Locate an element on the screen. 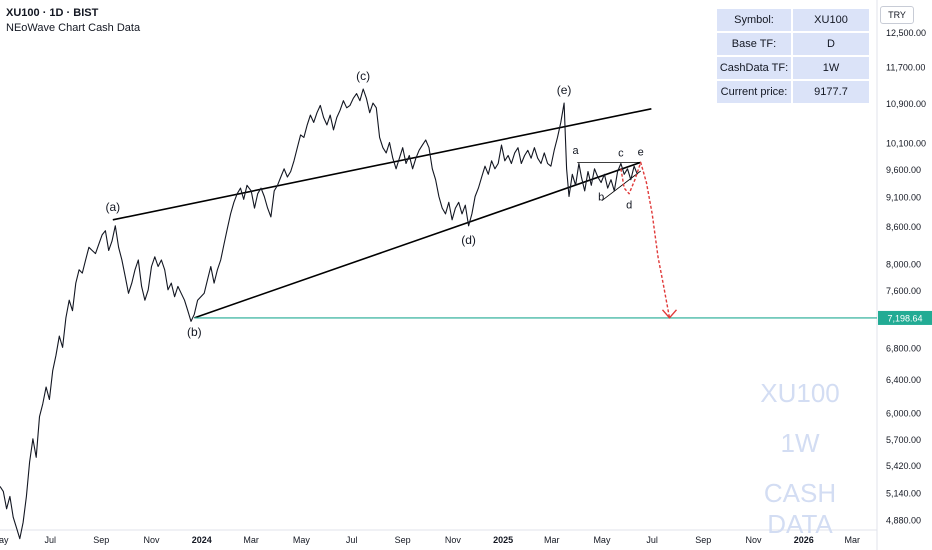 The width and height of the screenshot is (932, 550). wave-label: (c) is located at coordinates (363, 76).